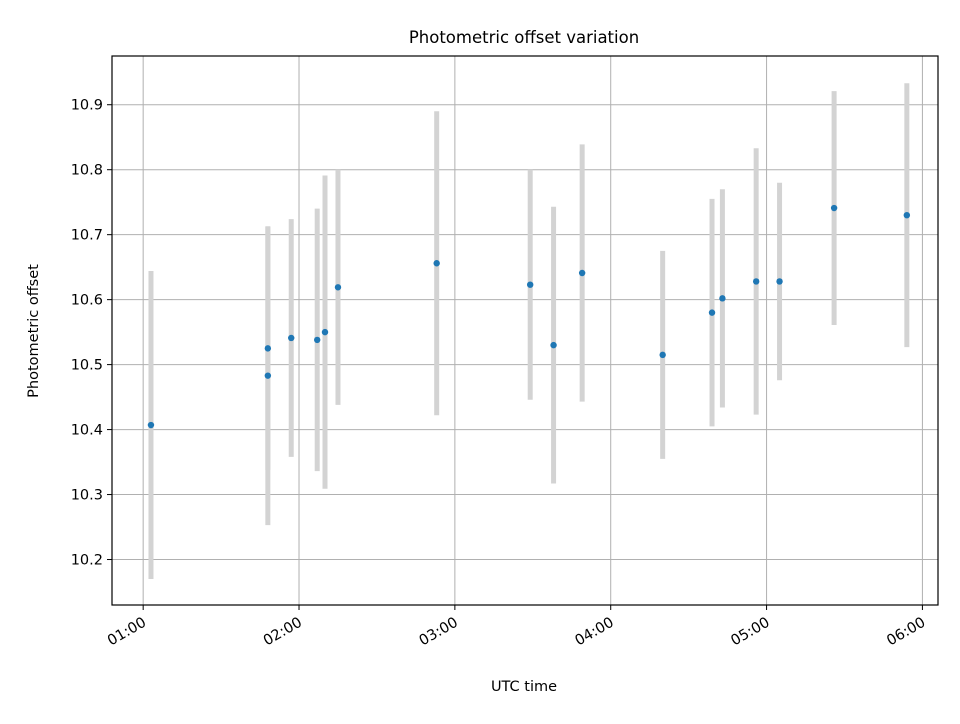 The image size is (960, 724). I want to click on y-tick-label: 10.3, so click(87, 496).